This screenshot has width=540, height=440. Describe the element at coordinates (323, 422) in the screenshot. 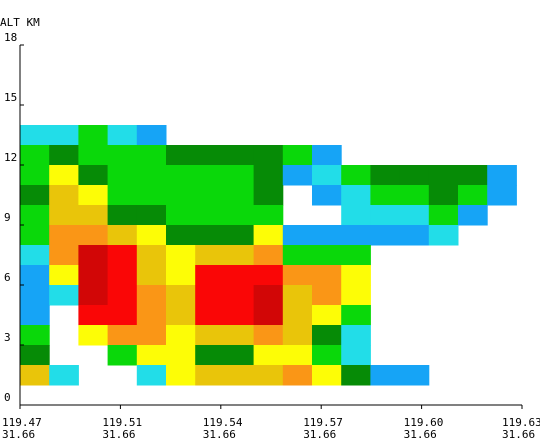

I see `x-tick-lon-label: 119.57` at that location.